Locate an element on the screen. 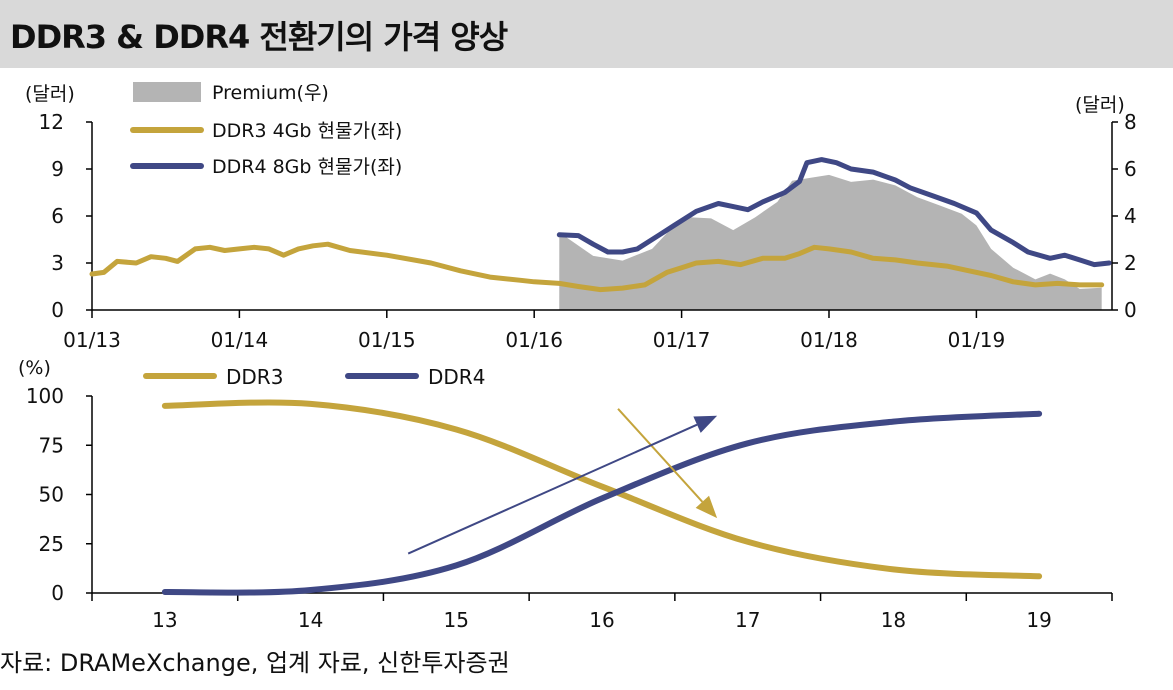 This screenshot has width=1173, height=690. right-tick-label: 0 is located at coordinates (1130, 310).